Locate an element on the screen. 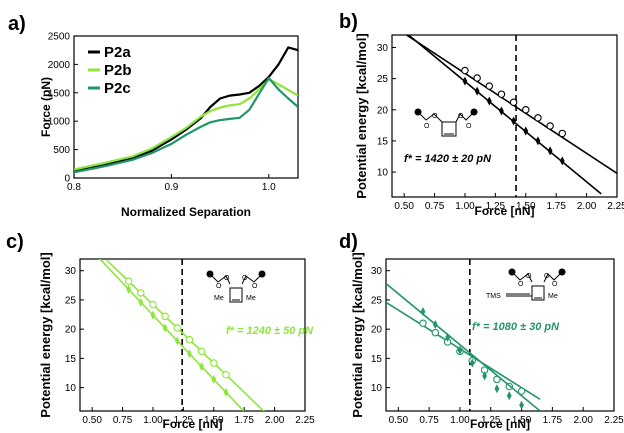 The height and width of the screenshot is (433, 624). cyclobutene-ring is located at coordinates (538, 293).